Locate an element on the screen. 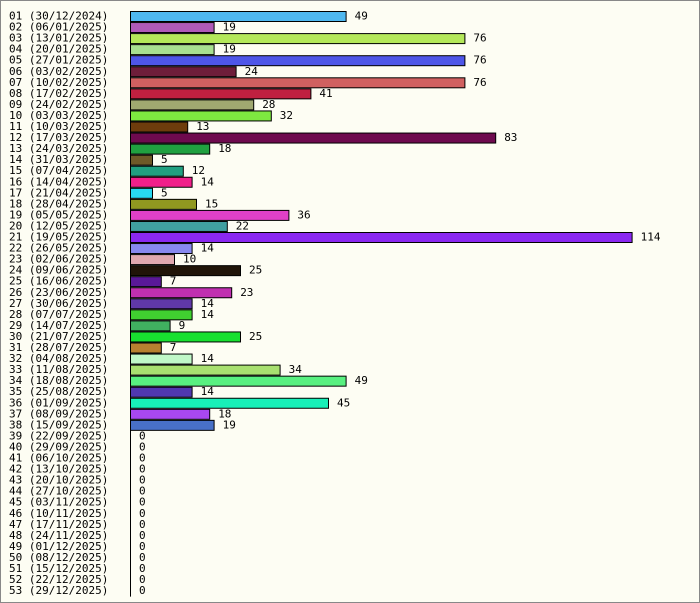 The height and width of the screenshot is (603, 700). category-label: 18 (28/04/2025) is located at coordinates (58, 203).